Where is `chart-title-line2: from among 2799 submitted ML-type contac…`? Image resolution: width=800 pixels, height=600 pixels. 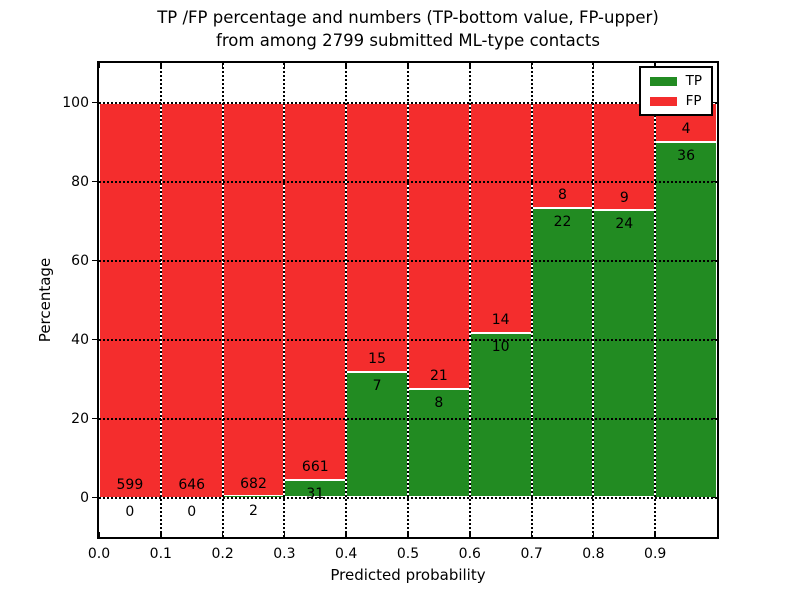 chart-title-line2: from among 2799 submitted ML-type contac… is located at coordinates (408, 40).